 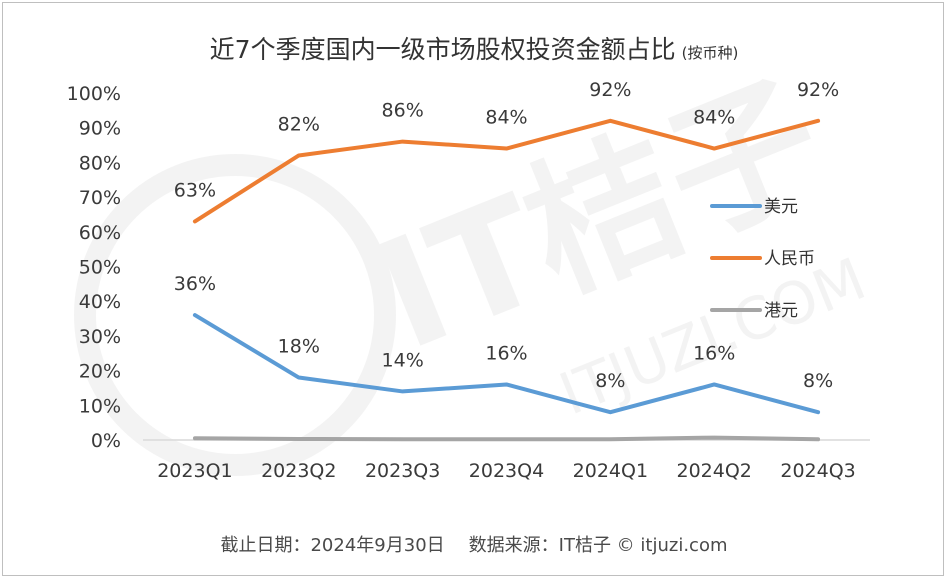 I want to click on y-tick-label: 30%, so click(x=100, y=337).